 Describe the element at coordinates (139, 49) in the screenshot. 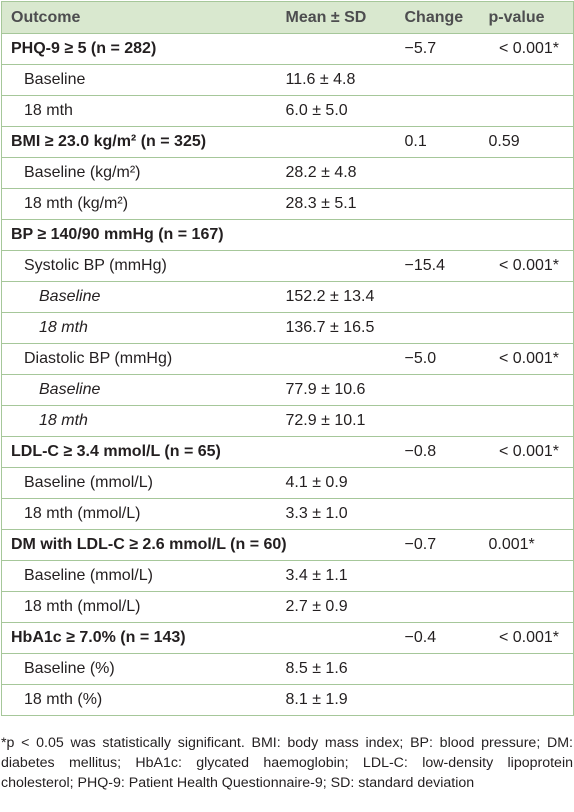

I see `outcome-cell: PHQ-9 ≥ 5 (n = 282)` at that location.